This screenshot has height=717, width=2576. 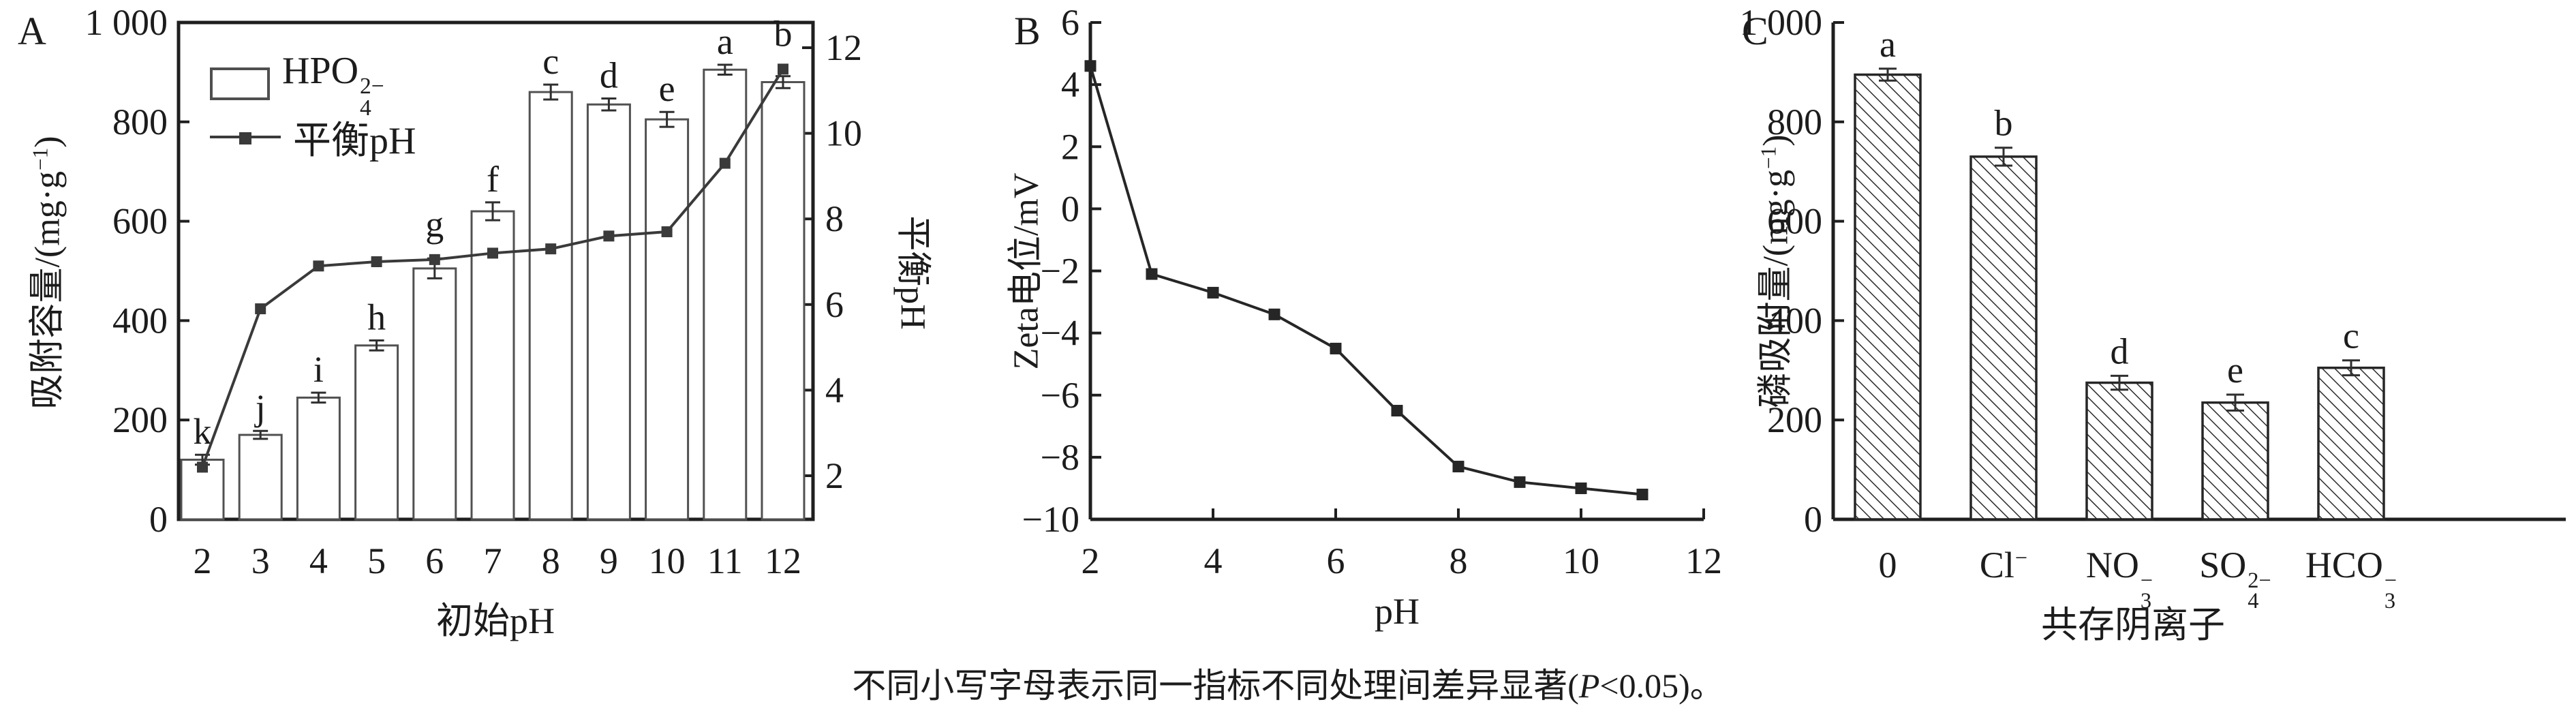 I want to click on x-tick-label-b: 6, so click(x=1336, y=560).